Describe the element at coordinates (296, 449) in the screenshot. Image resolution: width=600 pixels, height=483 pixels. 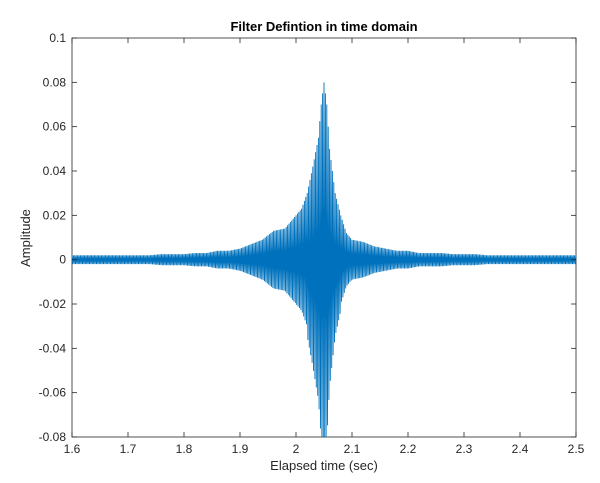
I see `x-tick-label: 2` at that location.